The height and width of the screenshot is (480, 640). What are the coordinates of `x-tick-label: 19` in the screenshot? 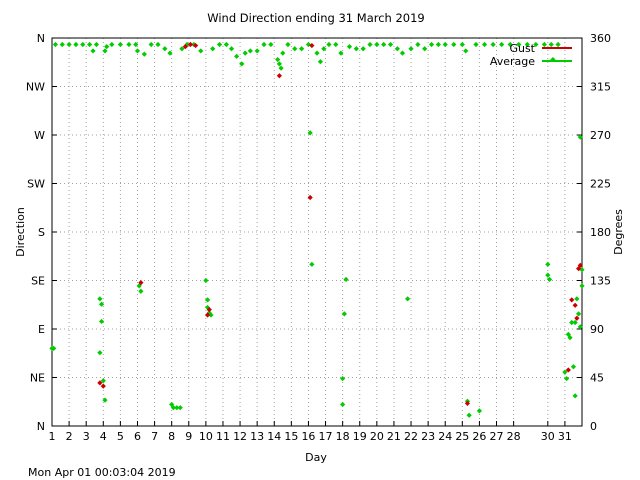 It's located at (360, 436).